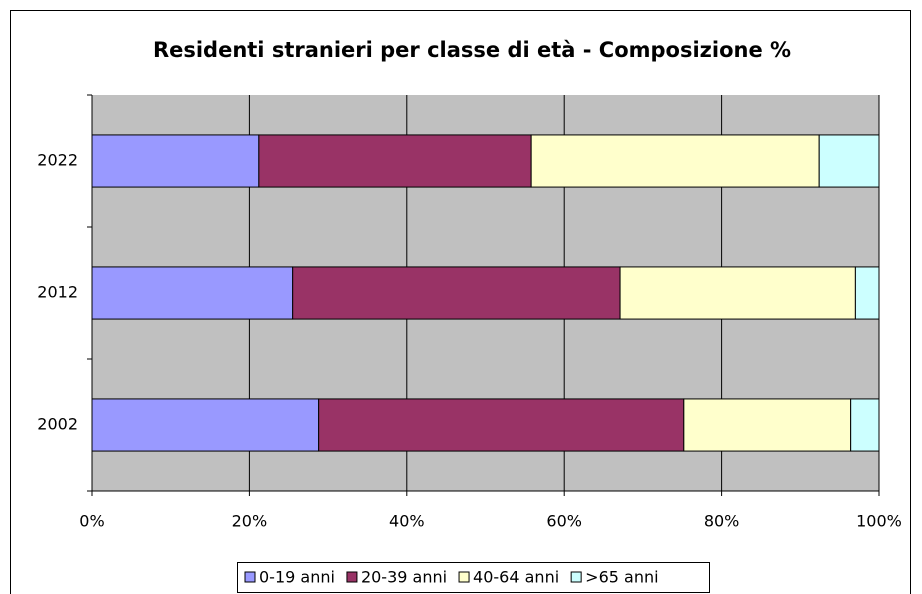 The width and height of the screenshot is (922, 594). What do you see at coordinates (57, 424) in the screenshot?
I see `y-tick-label: 2002` at bounding box center [57, 424].